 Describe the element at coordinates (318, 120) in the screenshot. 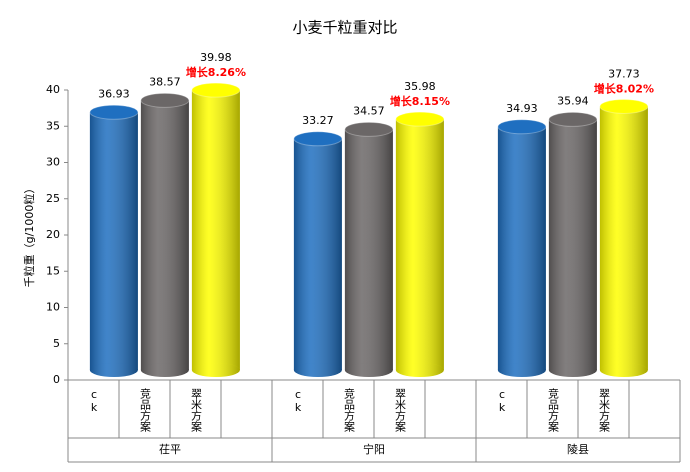

I see `data-label: 33.27` at that location.